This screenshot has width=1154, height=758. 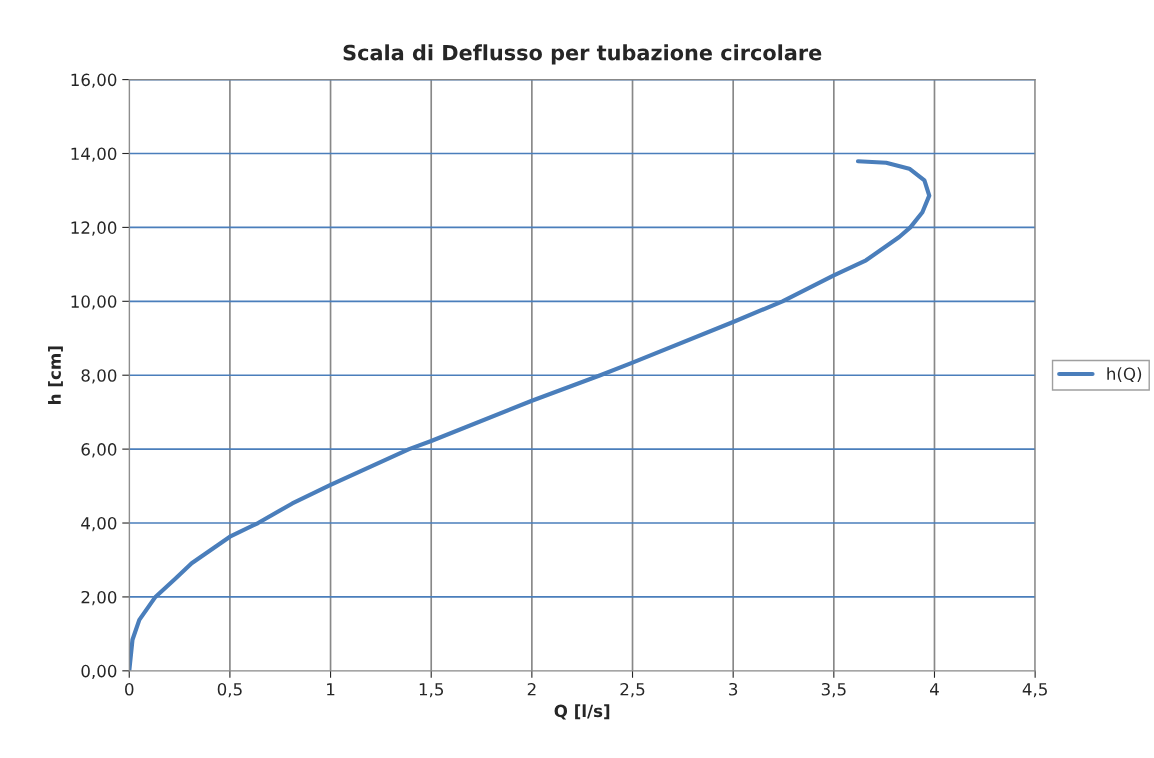 I want to click on y-tick-label: 0,00, so click(x=99, y=672).